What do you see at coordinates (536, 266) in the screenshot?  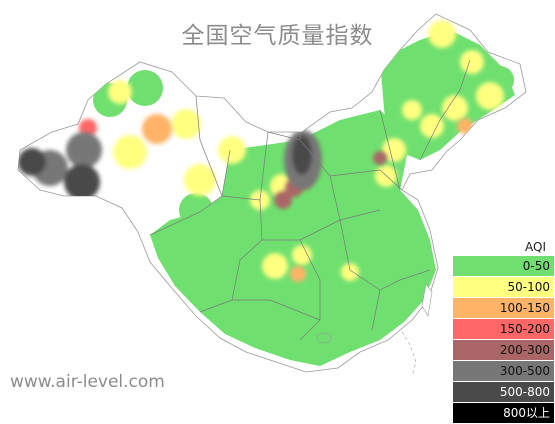 I see `legend-label: 0-50` at bounding box center [536, 266].